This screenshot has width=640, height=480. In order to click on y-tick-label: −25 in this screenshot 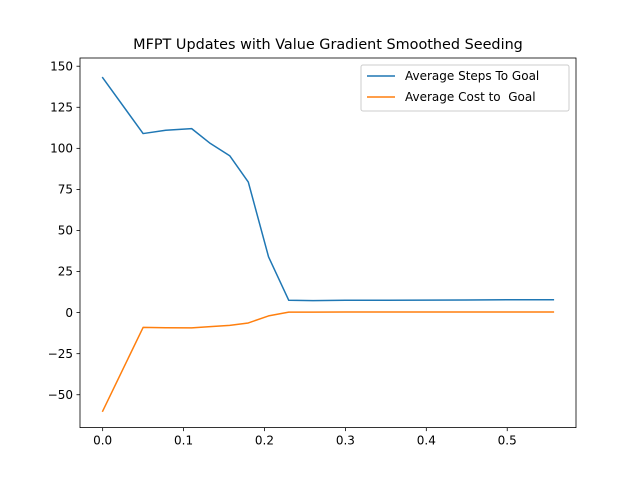, I will do `click(60, 354)`.